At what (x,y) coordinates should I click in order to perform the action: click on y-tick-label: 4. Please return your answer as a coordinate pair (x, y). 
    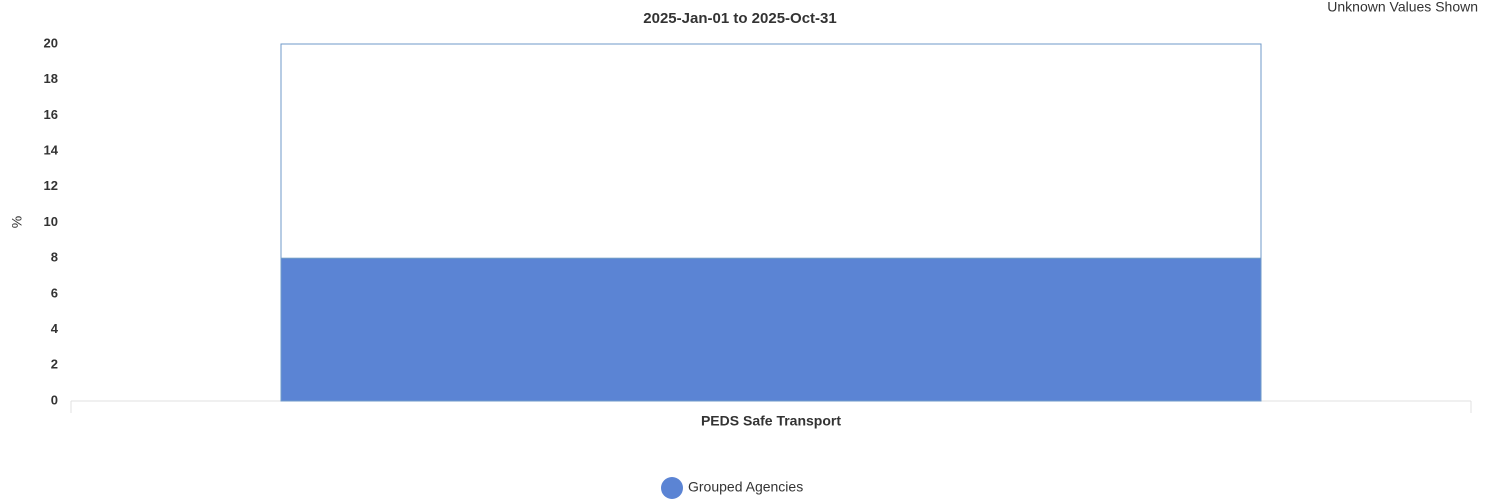
    Looking at the image, I should click on (55, 328).